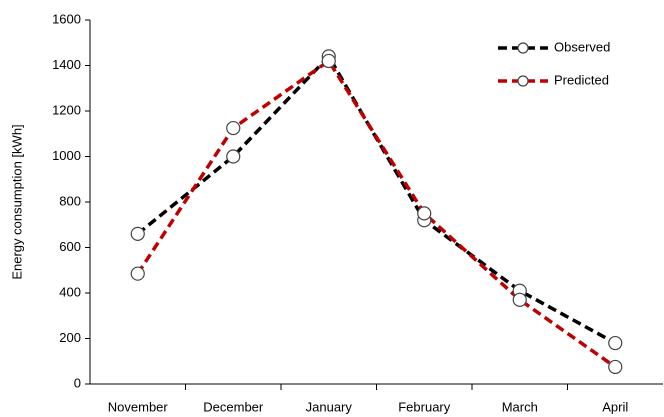  I want to click on x-tick-label: February, so click(424, 406).